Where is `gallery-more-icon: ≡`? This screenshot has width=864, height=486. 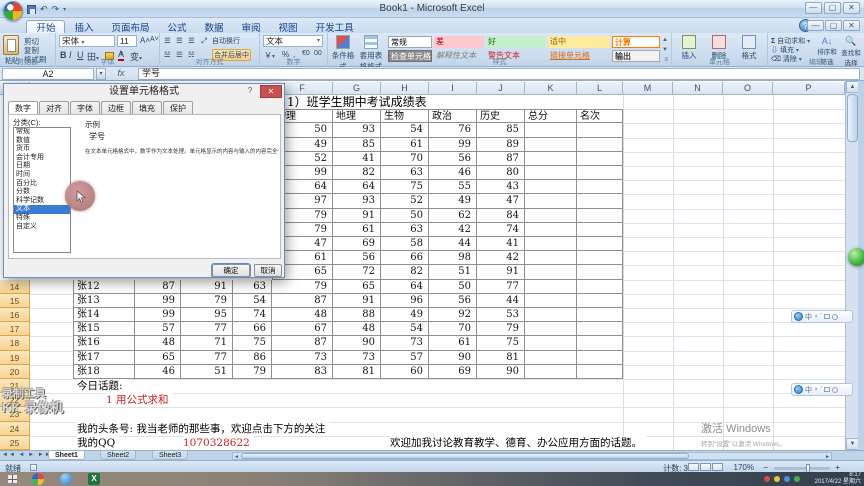
gallery-more-icon: ≡ is located at coordinates (666, 60).